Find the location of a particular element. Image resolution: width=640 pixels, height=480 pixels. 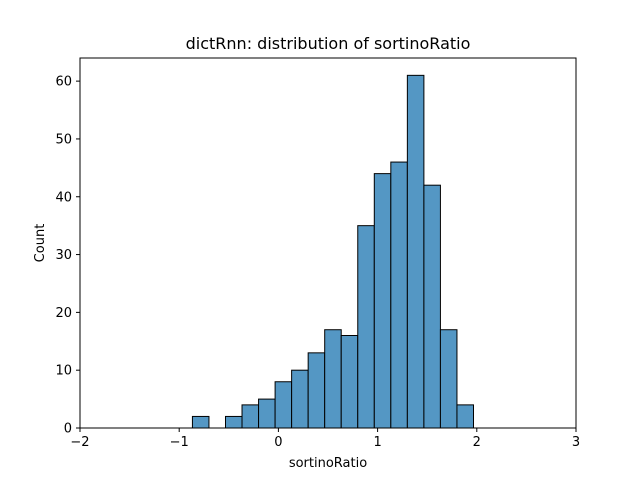

y-axis: 0 10 20 30 40 50 60 is located at coordinates (67, 256).